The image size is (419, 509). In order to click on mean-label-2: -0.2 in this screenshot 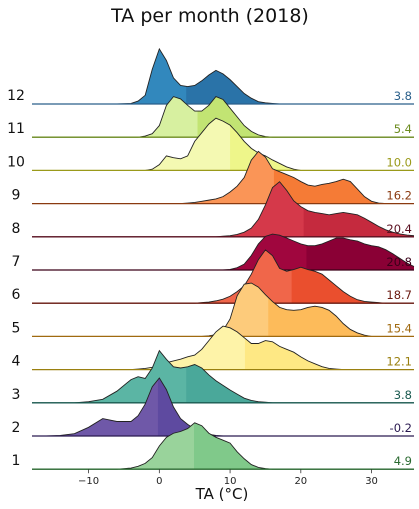, I will do `click(401, 428)`.